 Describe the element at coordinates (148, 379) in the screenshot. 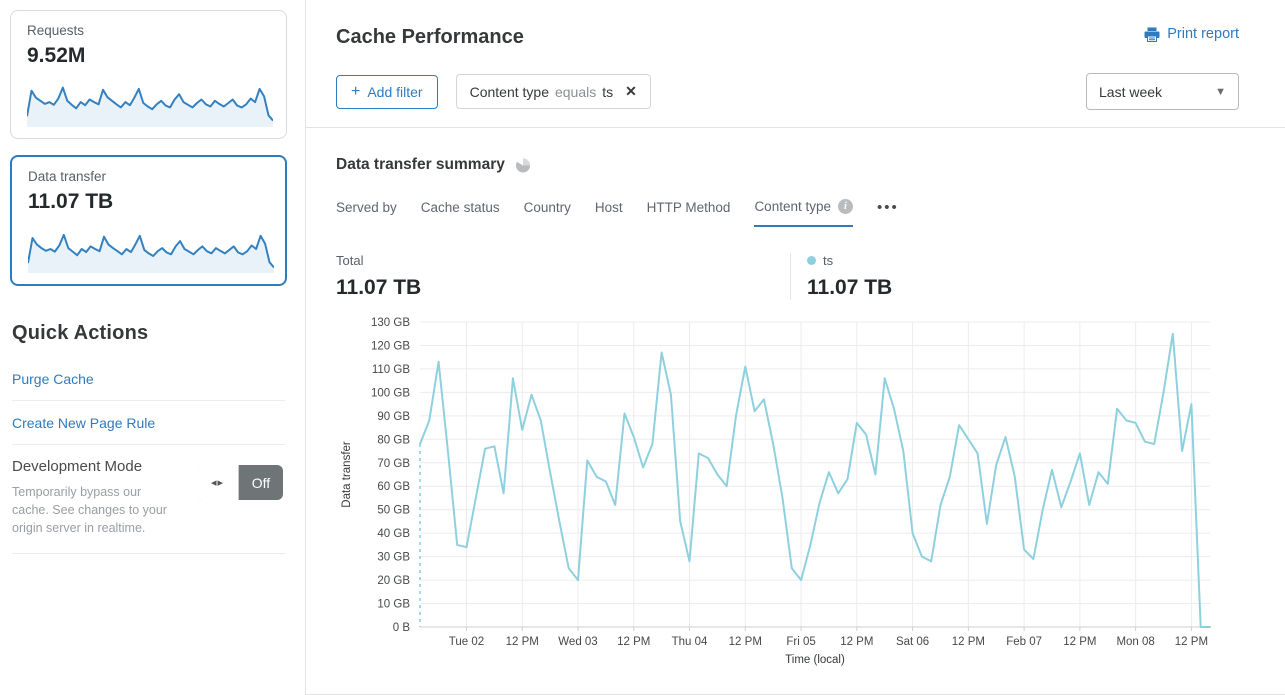

I see `purge-cache-link: Purge Cache` at that location.